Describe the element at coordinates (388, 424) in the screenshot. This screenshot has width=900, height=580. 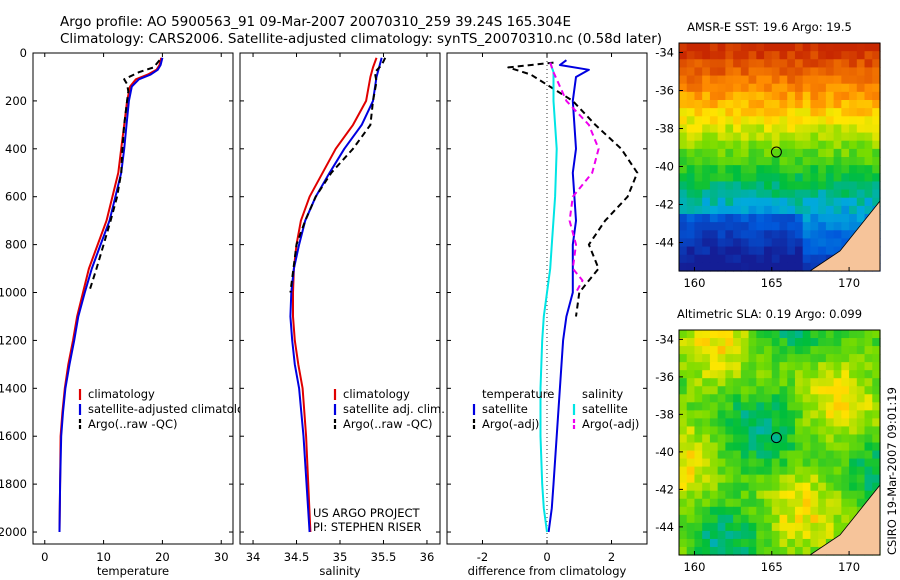
I see `legend-label: Argo(..raw -QC)` at that location.